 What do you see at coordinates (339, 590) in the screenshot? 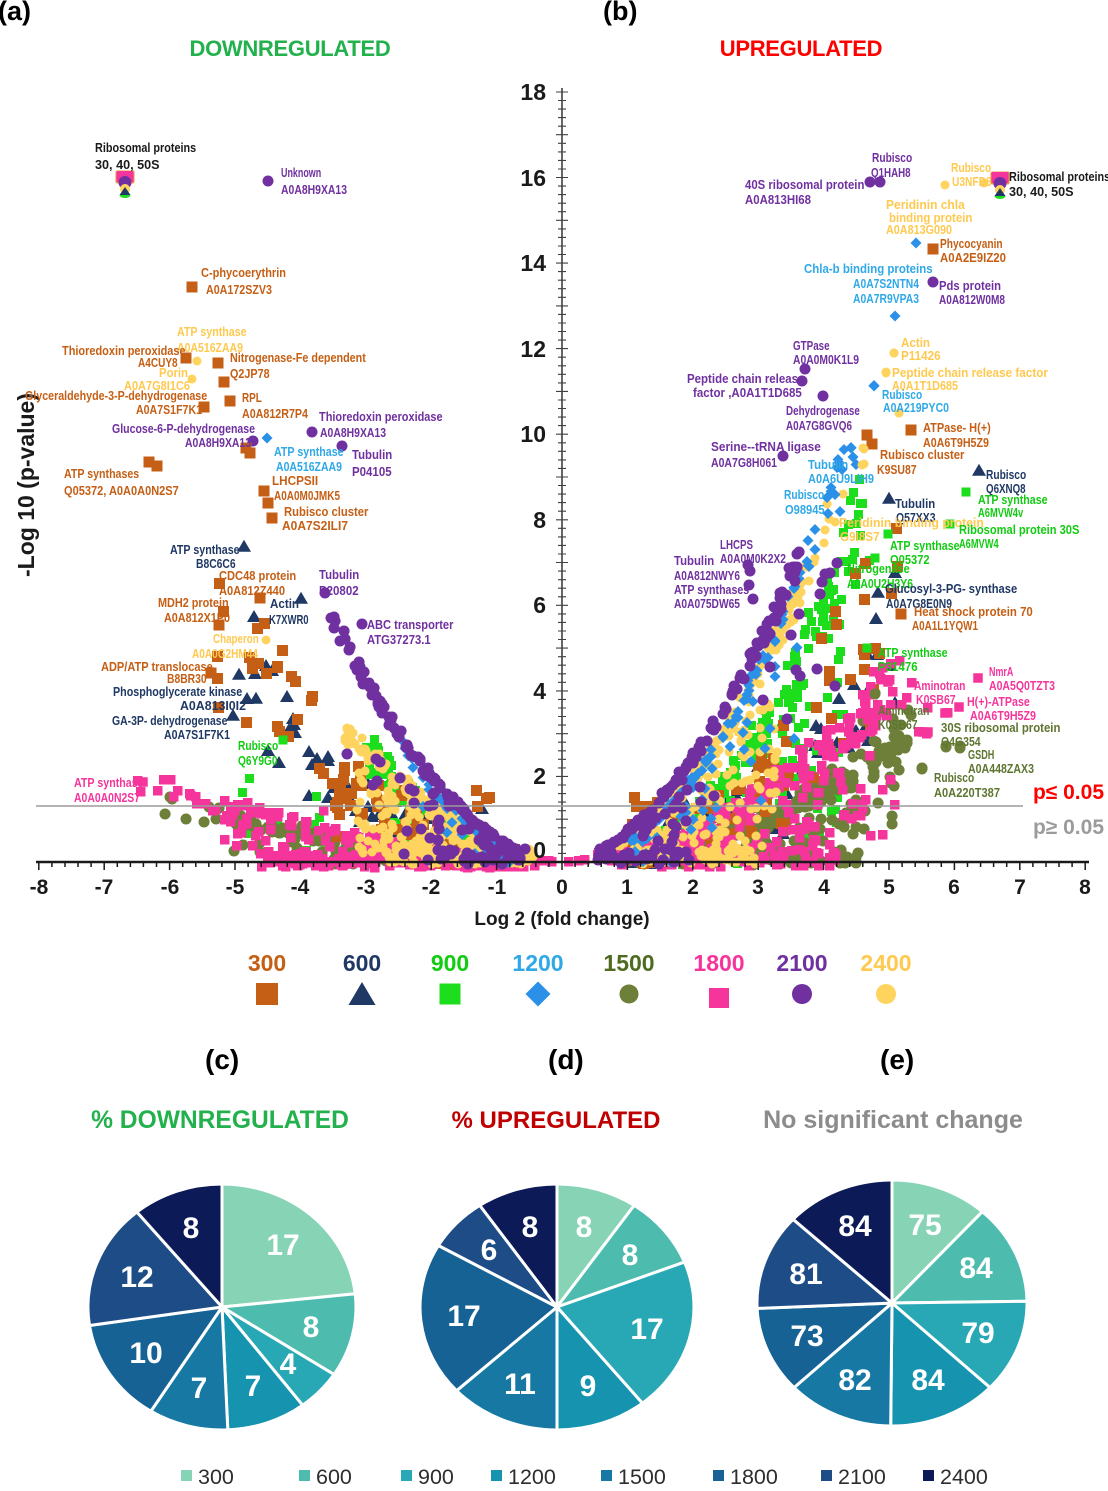
I see `svg-text: P20802` at bounding box center [339, 590].